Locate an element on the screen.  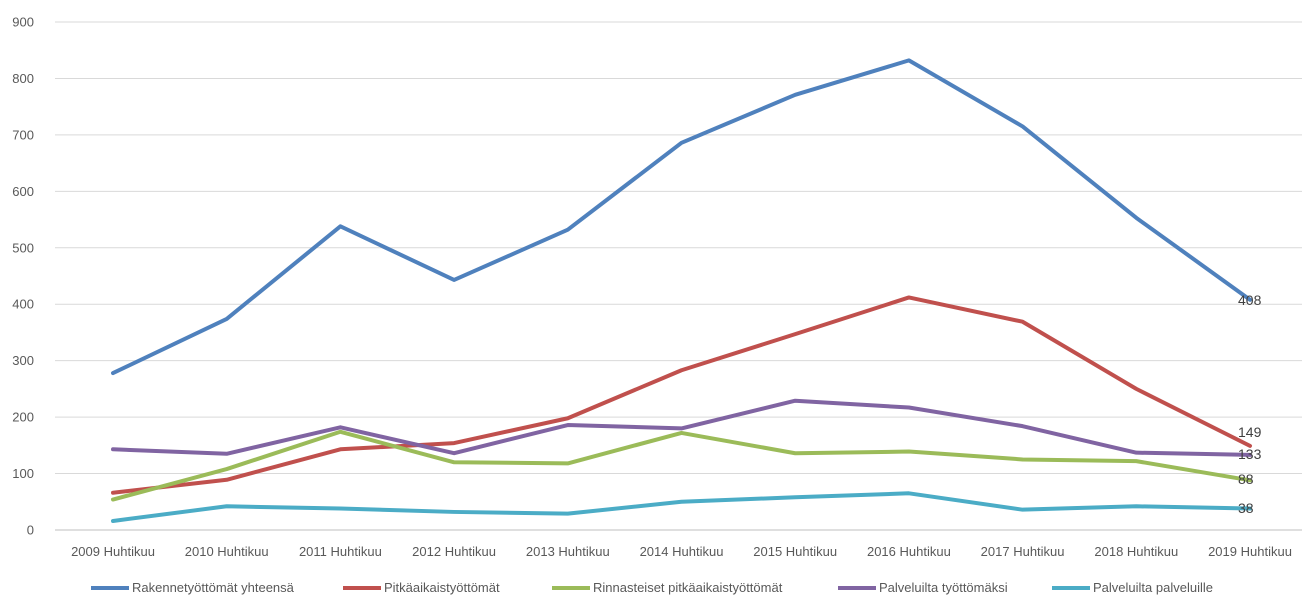
legend-item: Palveluilta palveluille is located at coordinates (1132, 587).